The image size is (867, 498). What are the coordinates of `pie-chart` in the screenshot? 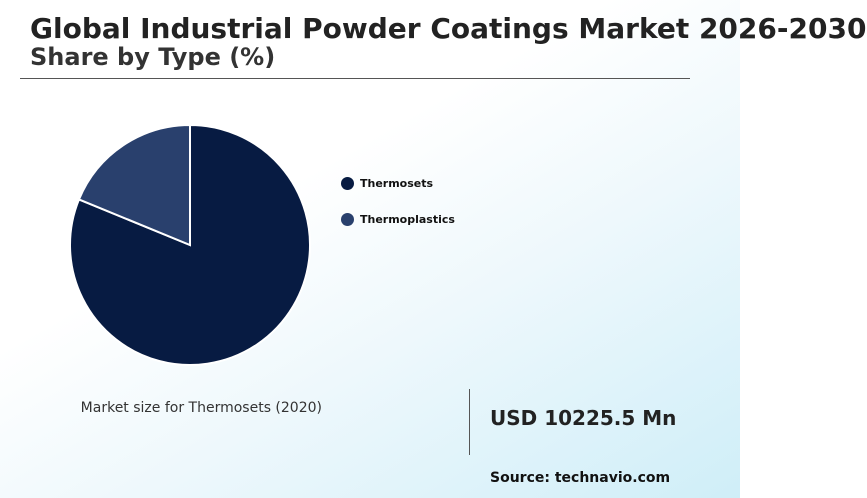 It's located at (190, 244).